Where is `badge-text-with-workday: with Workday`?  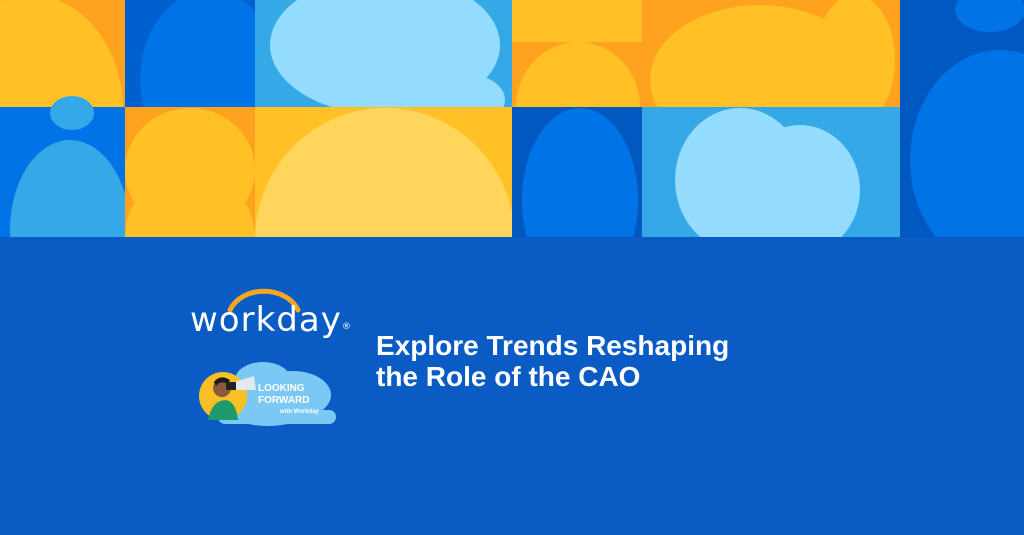 badge-text-with-workday: with Workday is located at coordinates (299, 412).